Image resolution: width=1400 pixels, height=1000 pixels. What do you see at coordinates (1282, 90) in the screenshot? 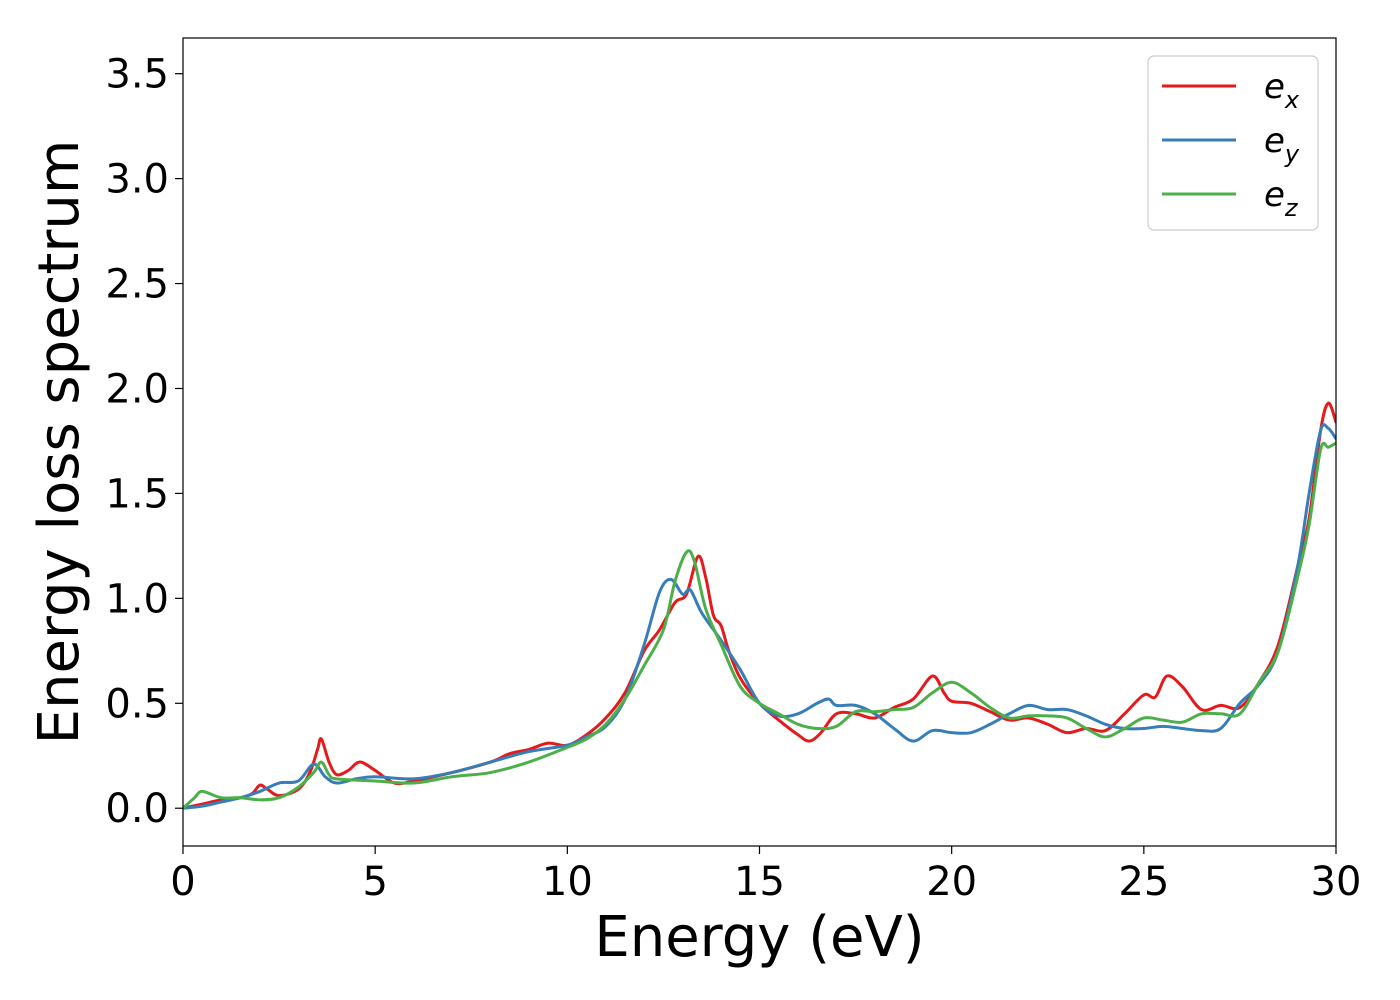
I see `legend-label: ex` at bounding box center [1282, 90].